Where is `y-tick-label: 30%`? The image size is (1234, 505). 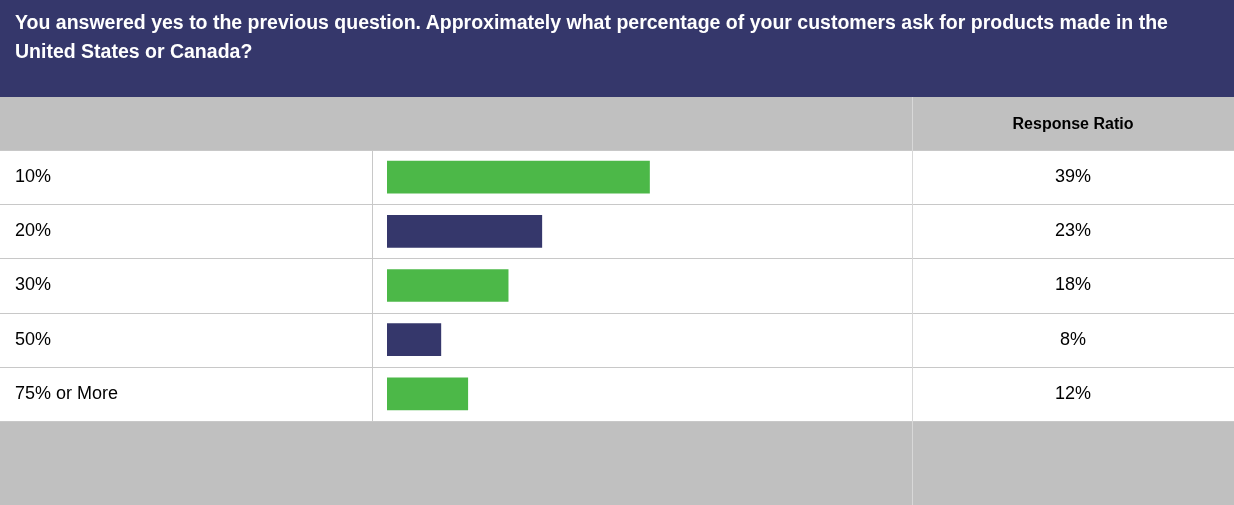 y-tick-label: 30% is located at coordinates (33, 284).